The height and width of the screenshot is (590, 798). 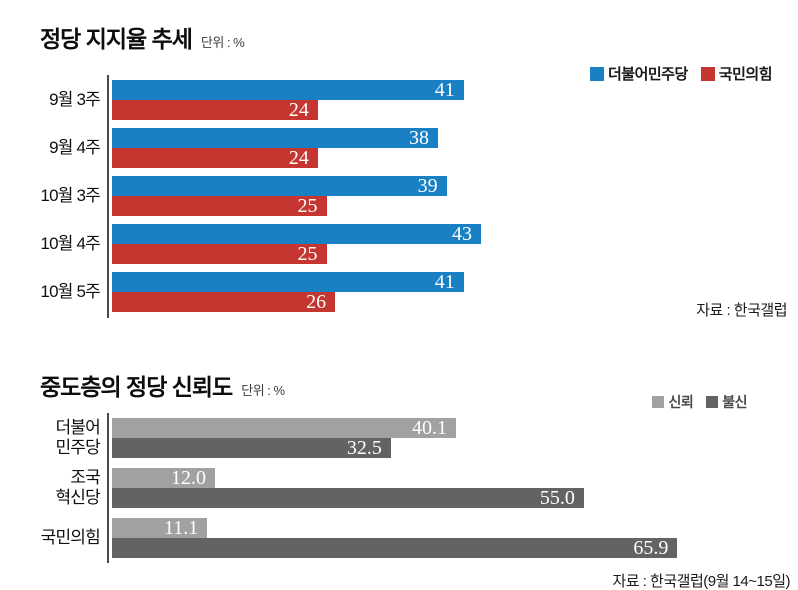 What do you see at coordinates (251, 448) in the screenshot?
I see `bar: 32.5` at bounding box center [251, 448].